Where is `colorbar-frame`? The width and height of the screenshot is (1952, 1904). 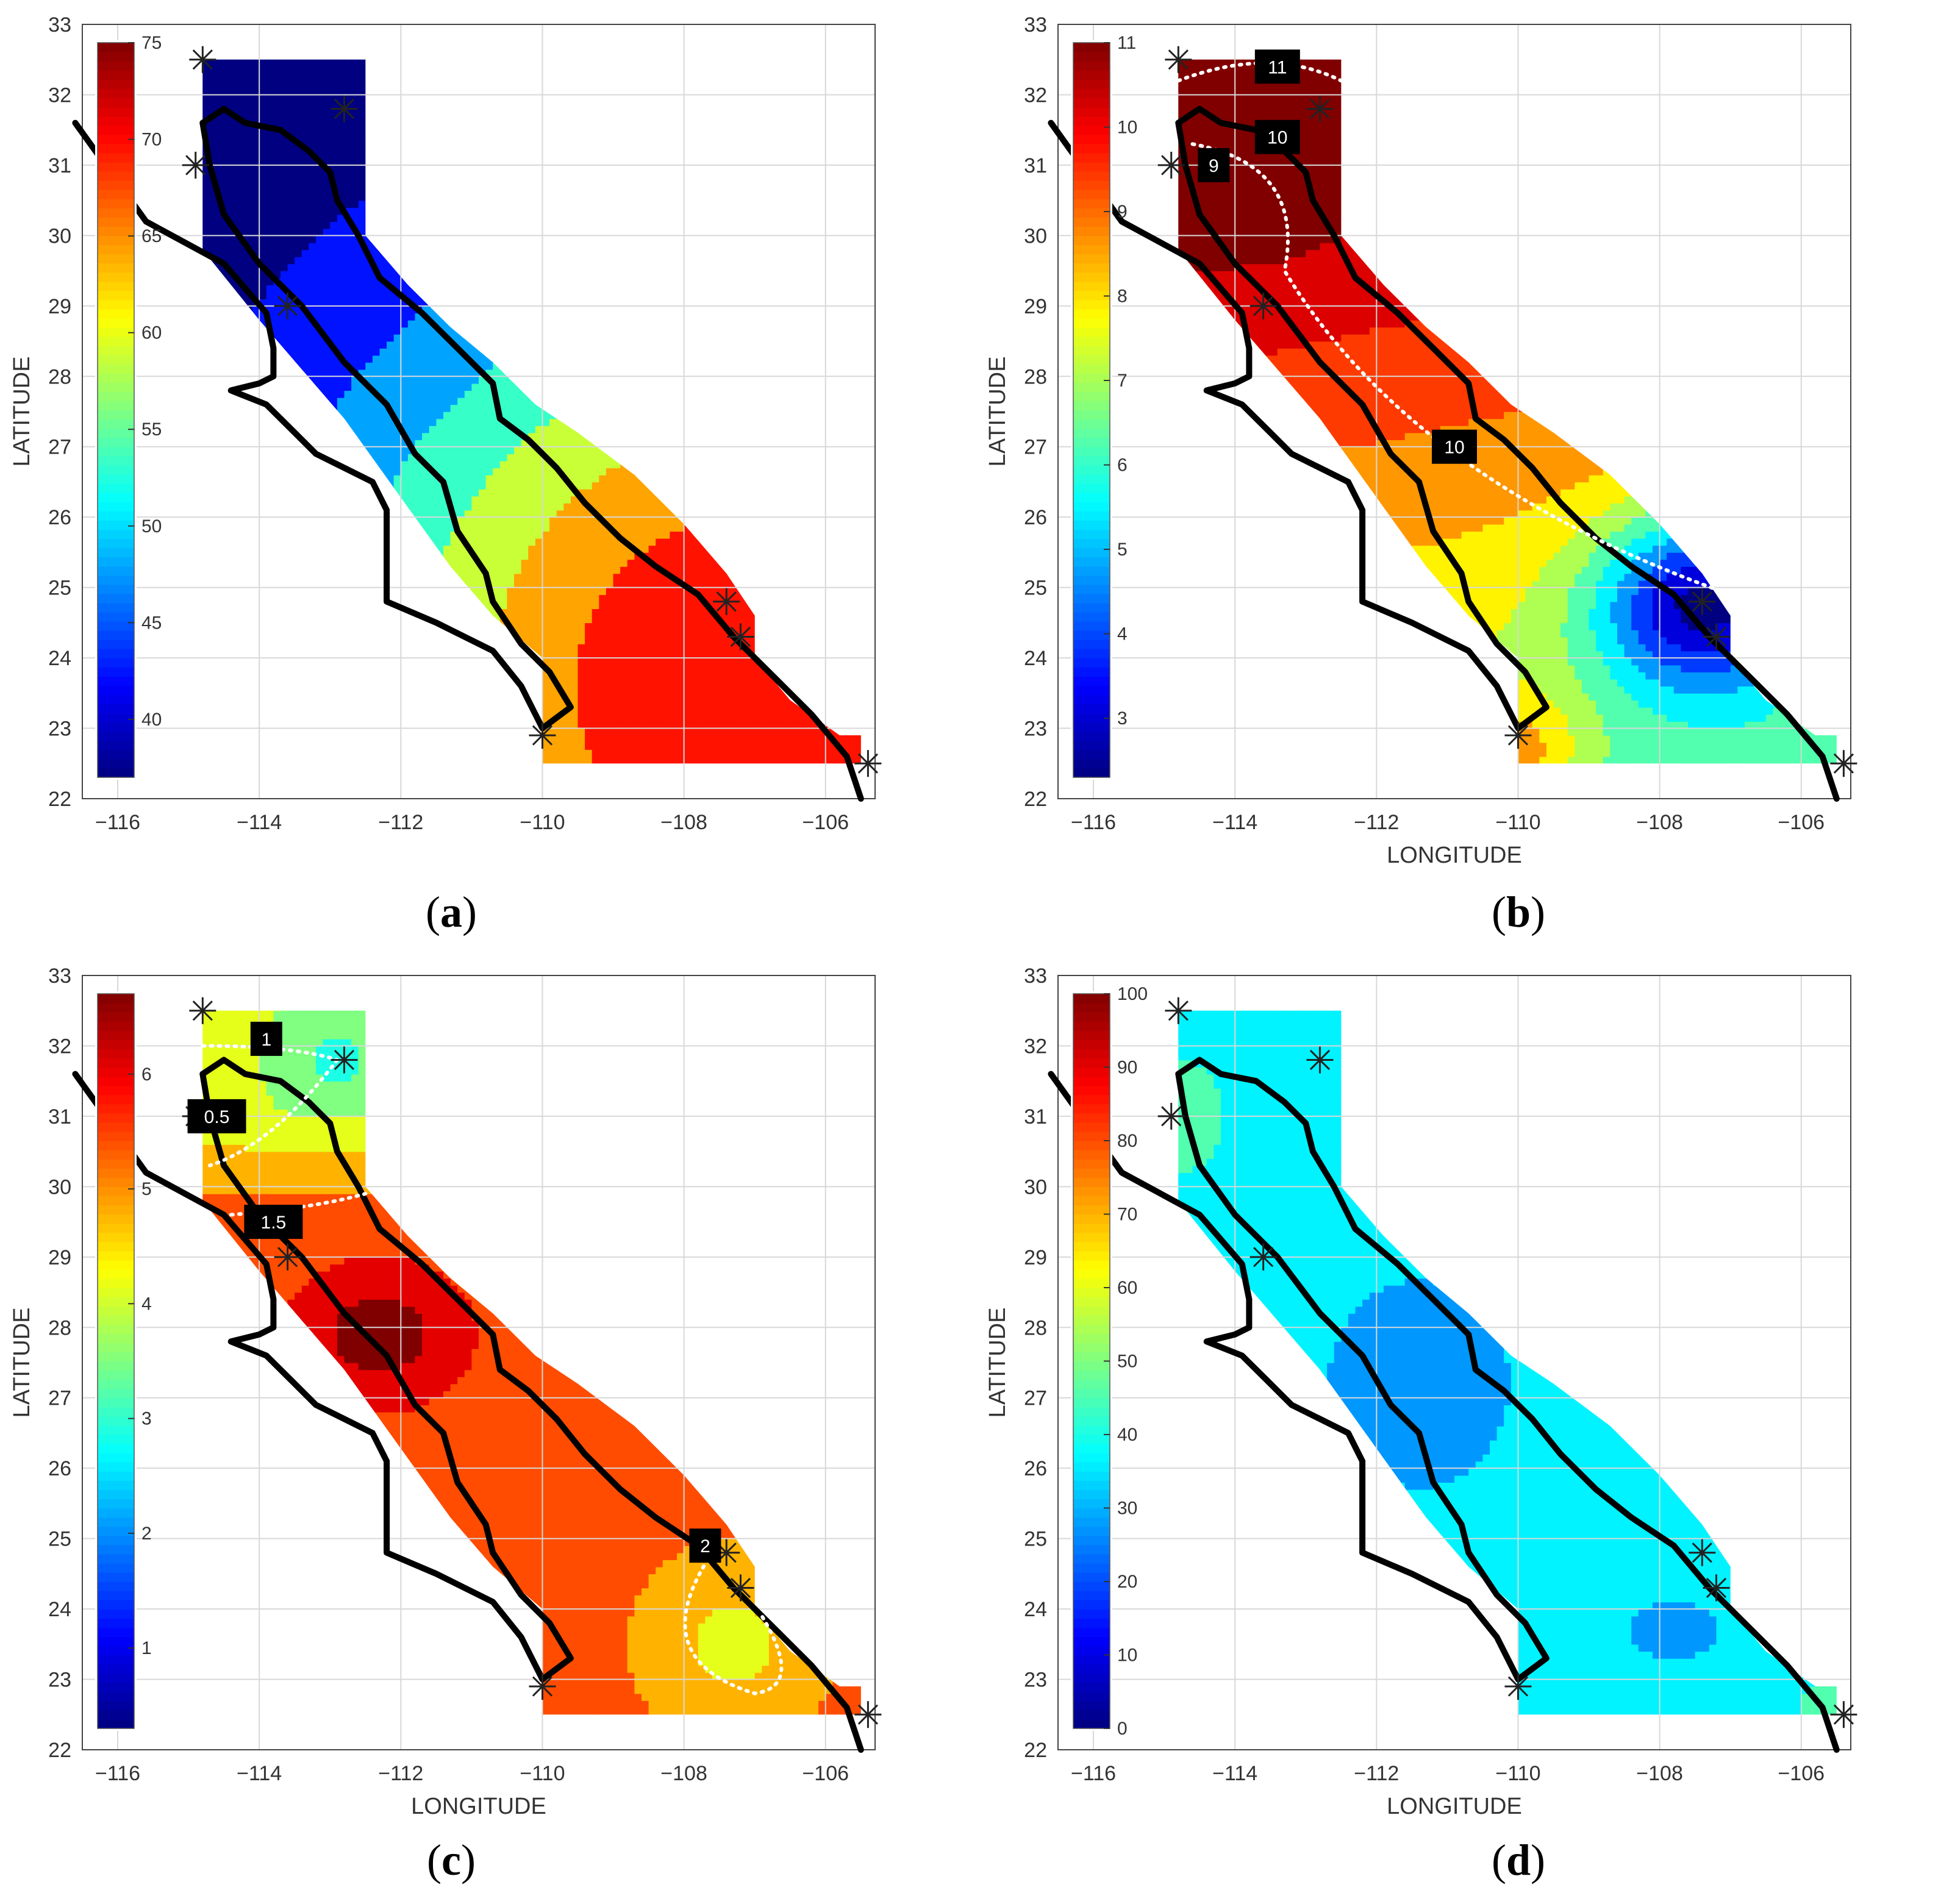
colorbar-frame is located at coordinates (1091, 410).